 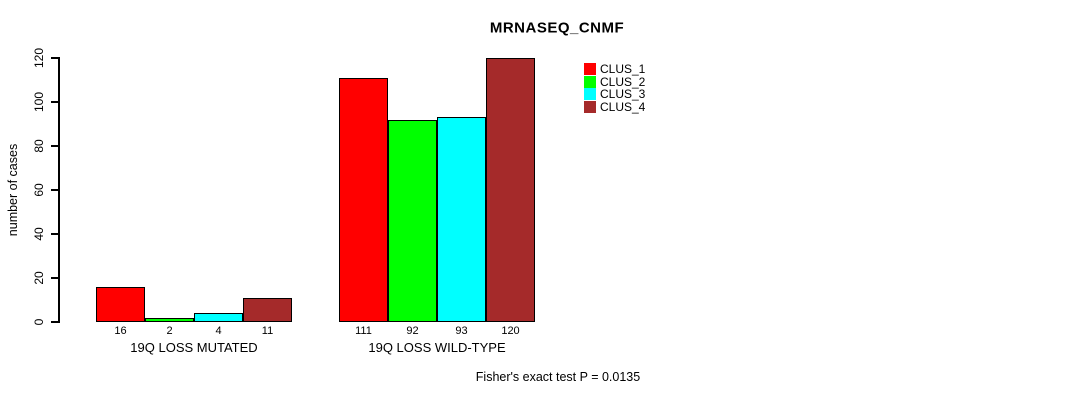 What do you see at coordinates (623, 106) in the screenshot?
I see `legend-label: CLUS_4` at bounding box center [623, 106].